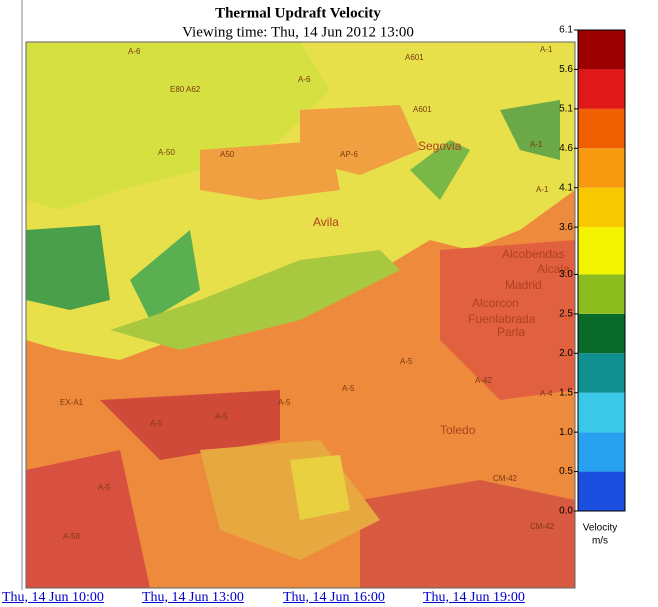 Image resolution: width=658 pixels, height=607 pixels. I want to click on colorbar-tick-label: 0.5, so click(566, 471).